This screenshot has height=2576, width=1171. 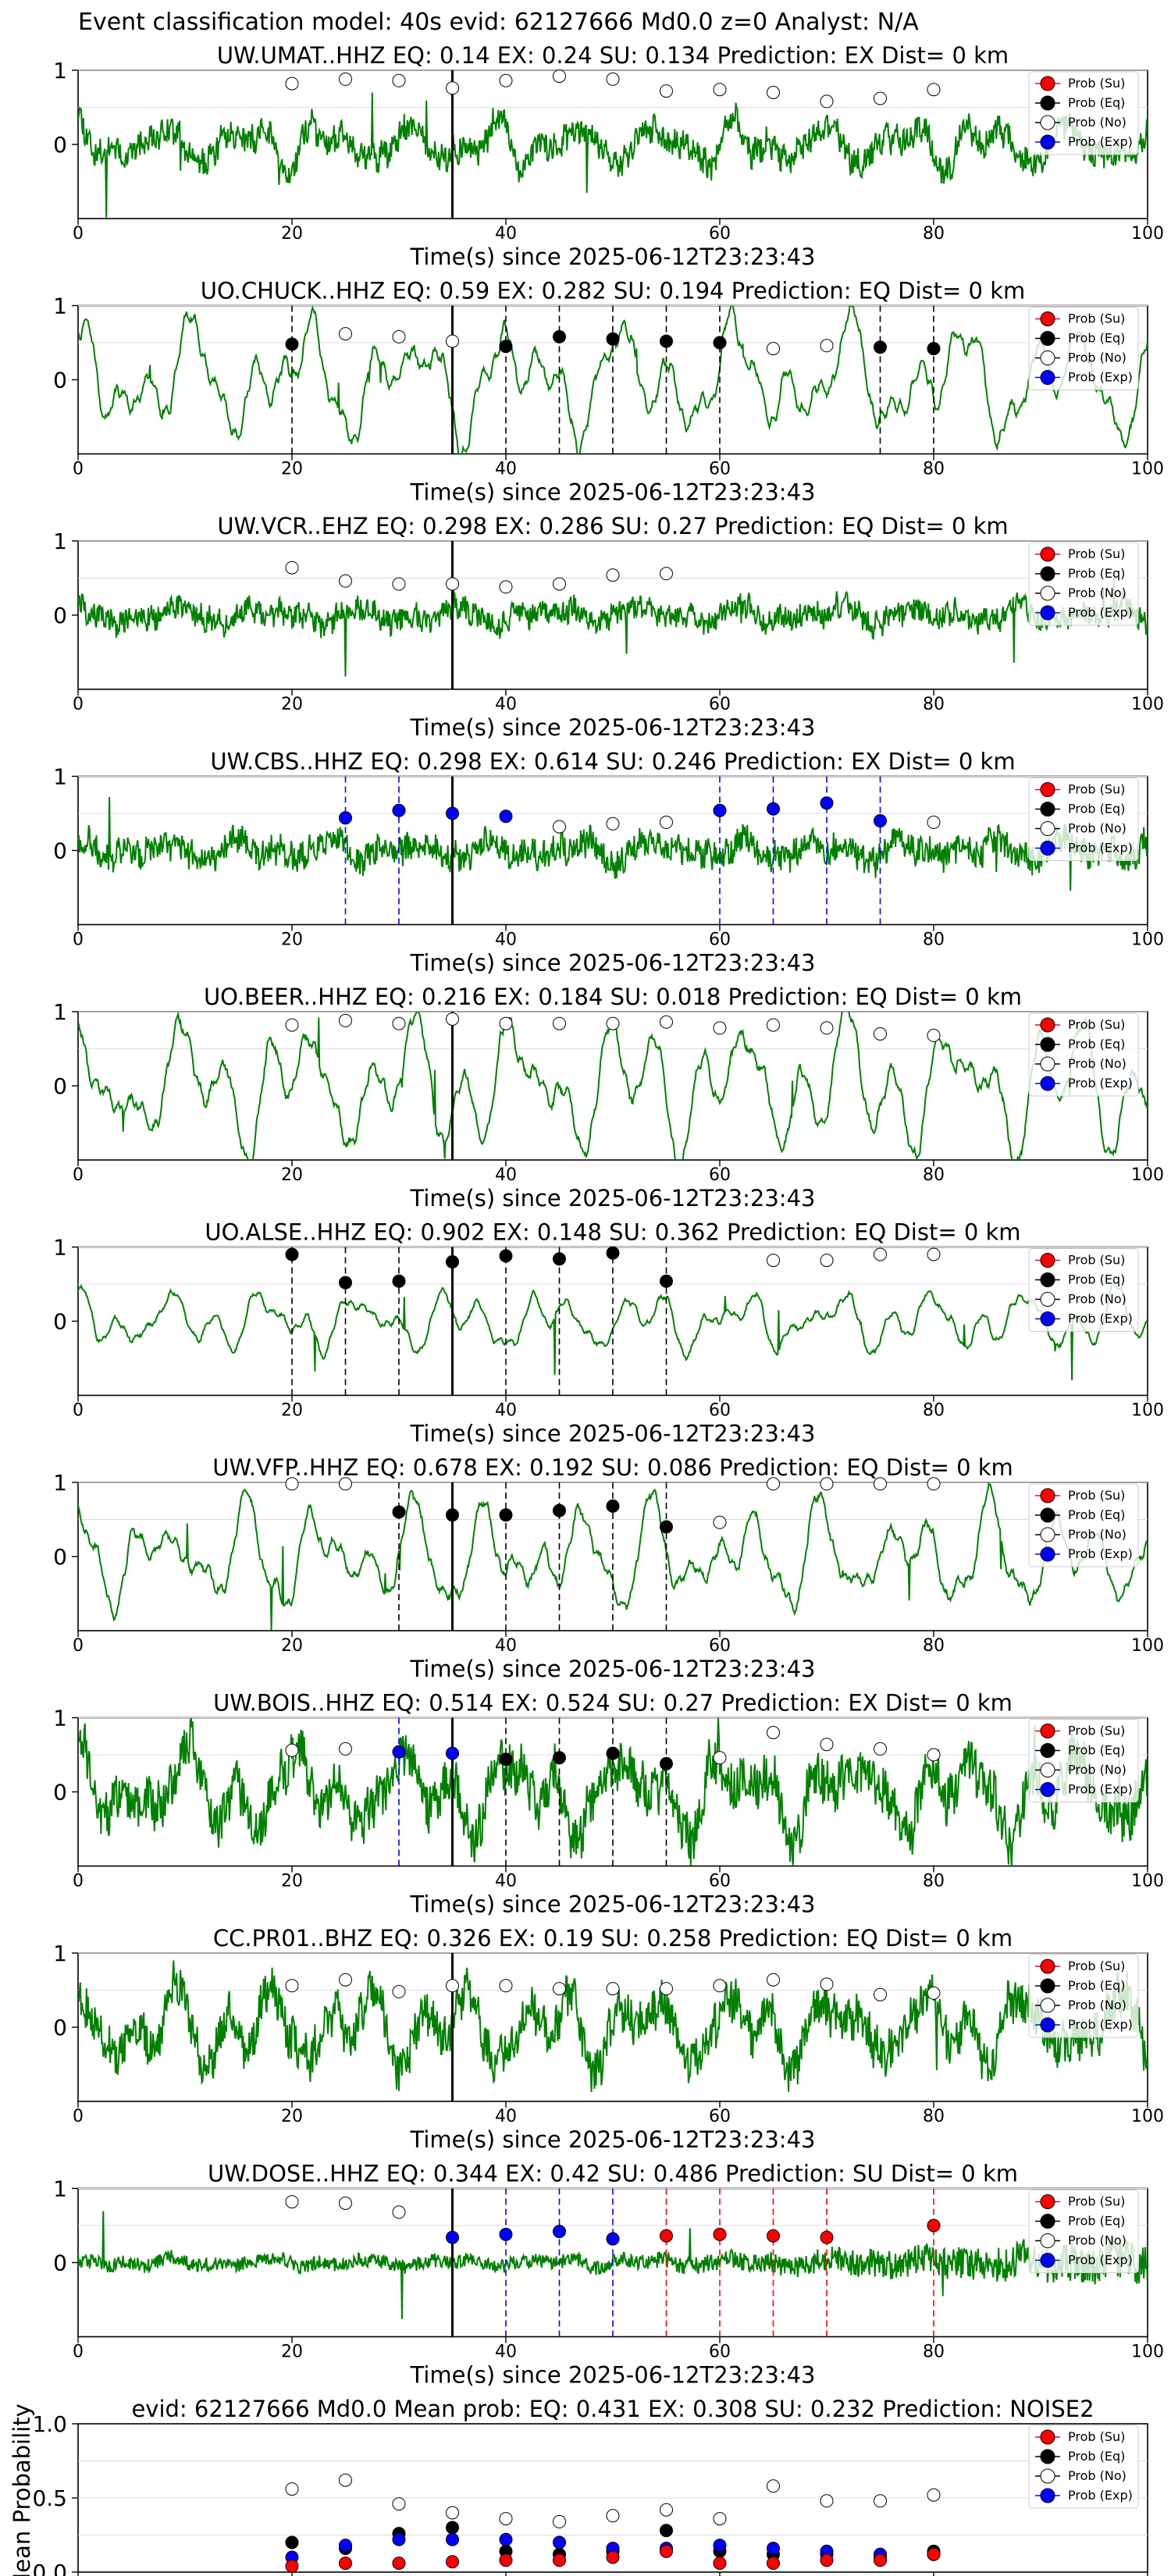 What do you see at coordinates (1047, 377) in the screenshot?
I see `subplot-2-legend-marker-exp` at bounding box center [1047, 377].